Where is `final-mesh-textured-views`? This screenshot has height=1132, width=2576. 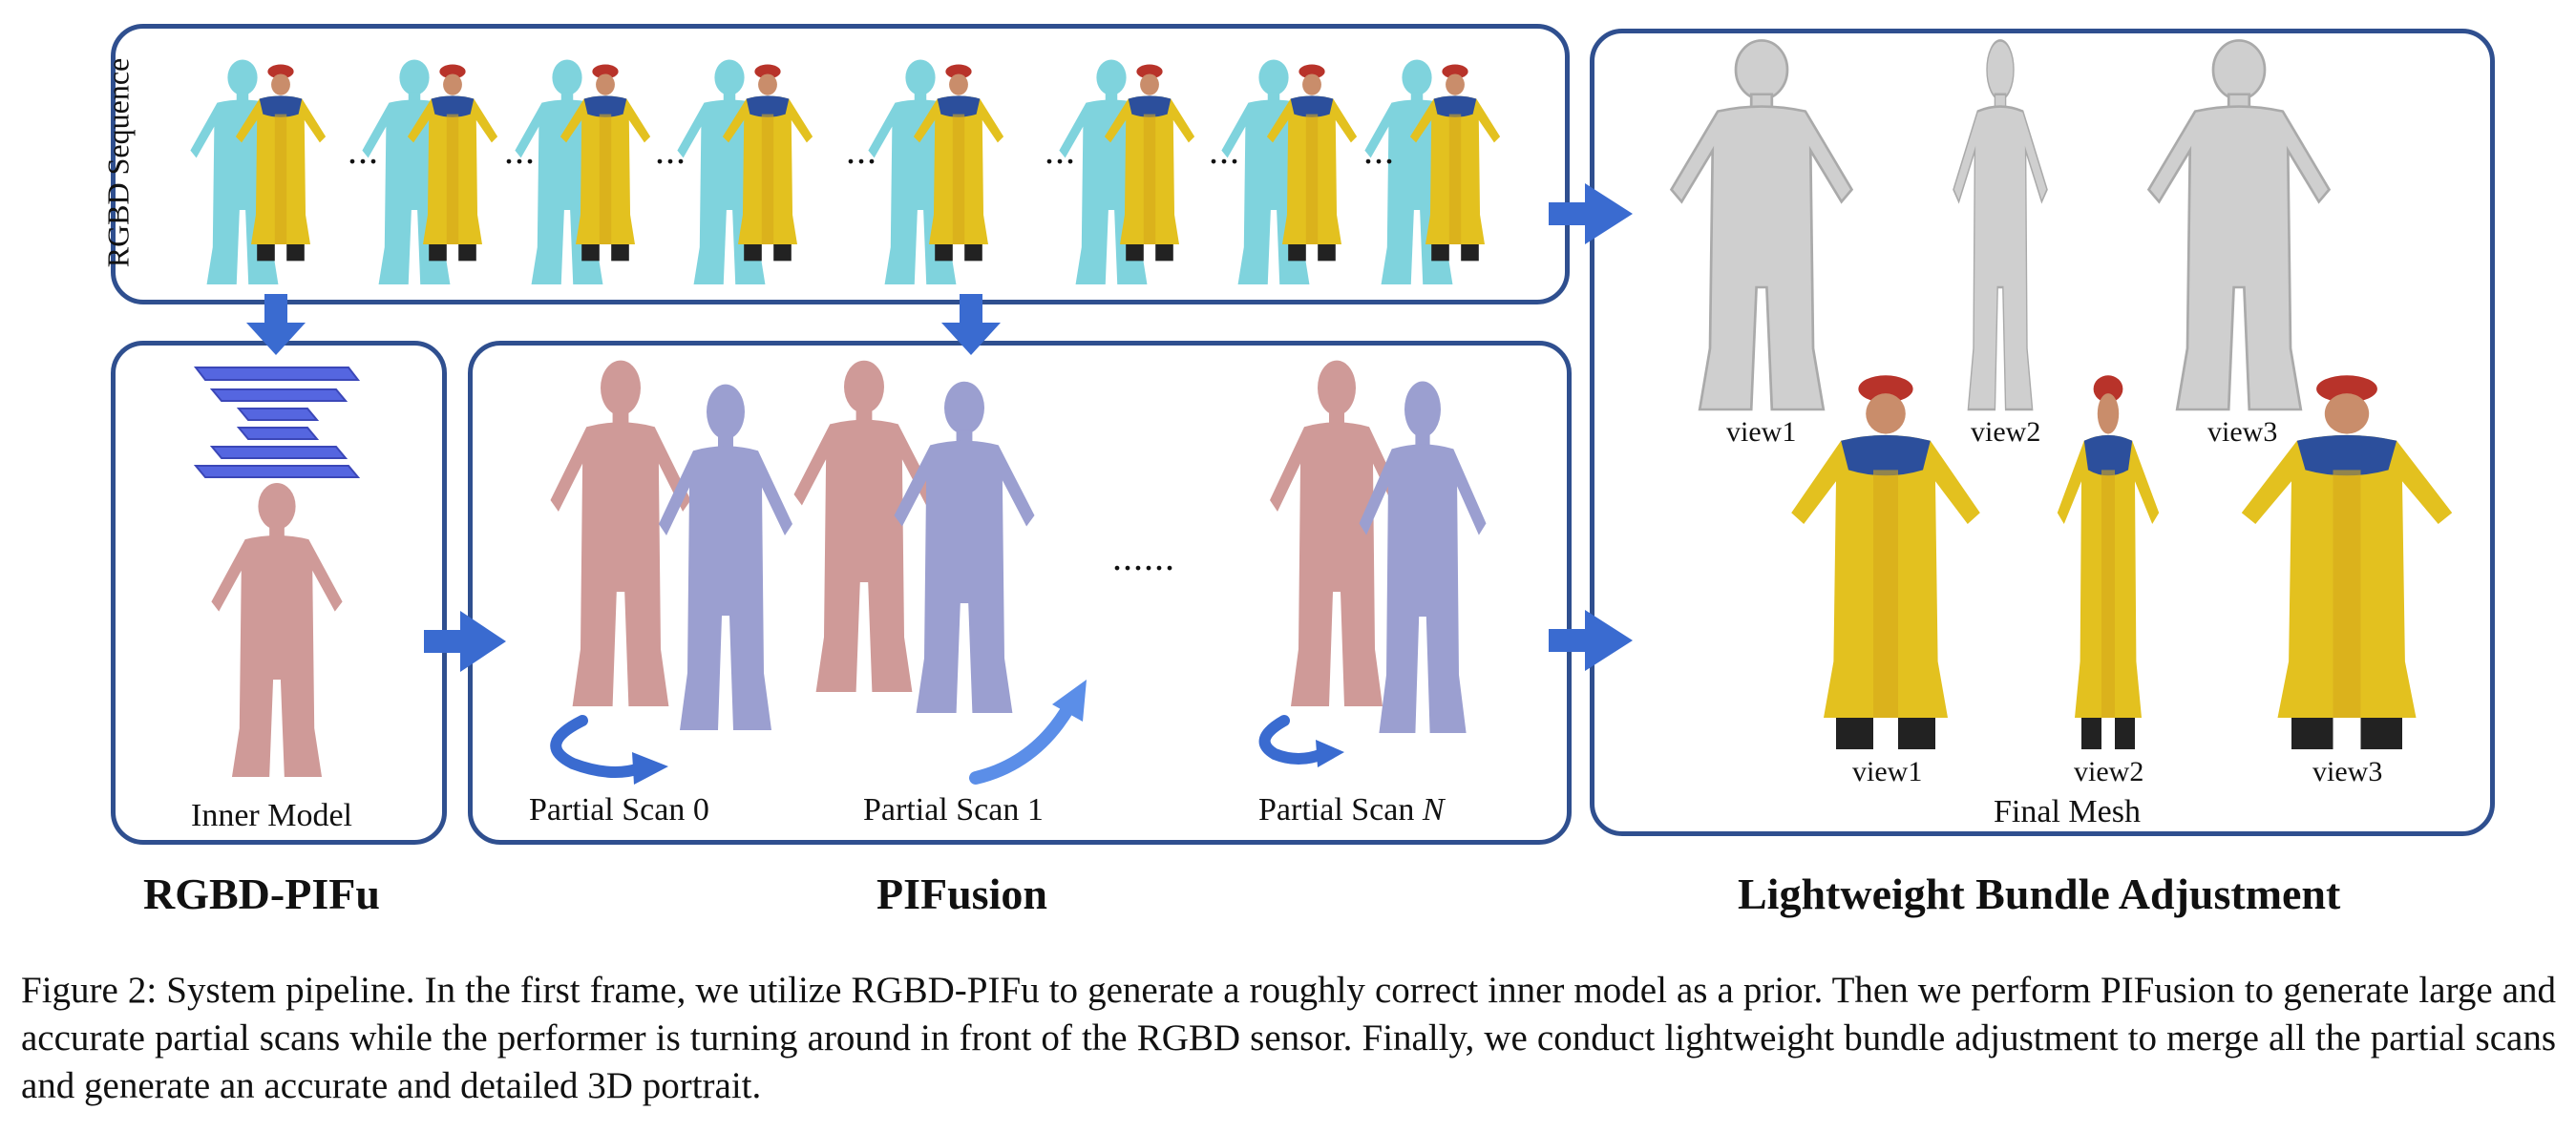
final-mesh-textured-views is located at coordinates (2122, 562).